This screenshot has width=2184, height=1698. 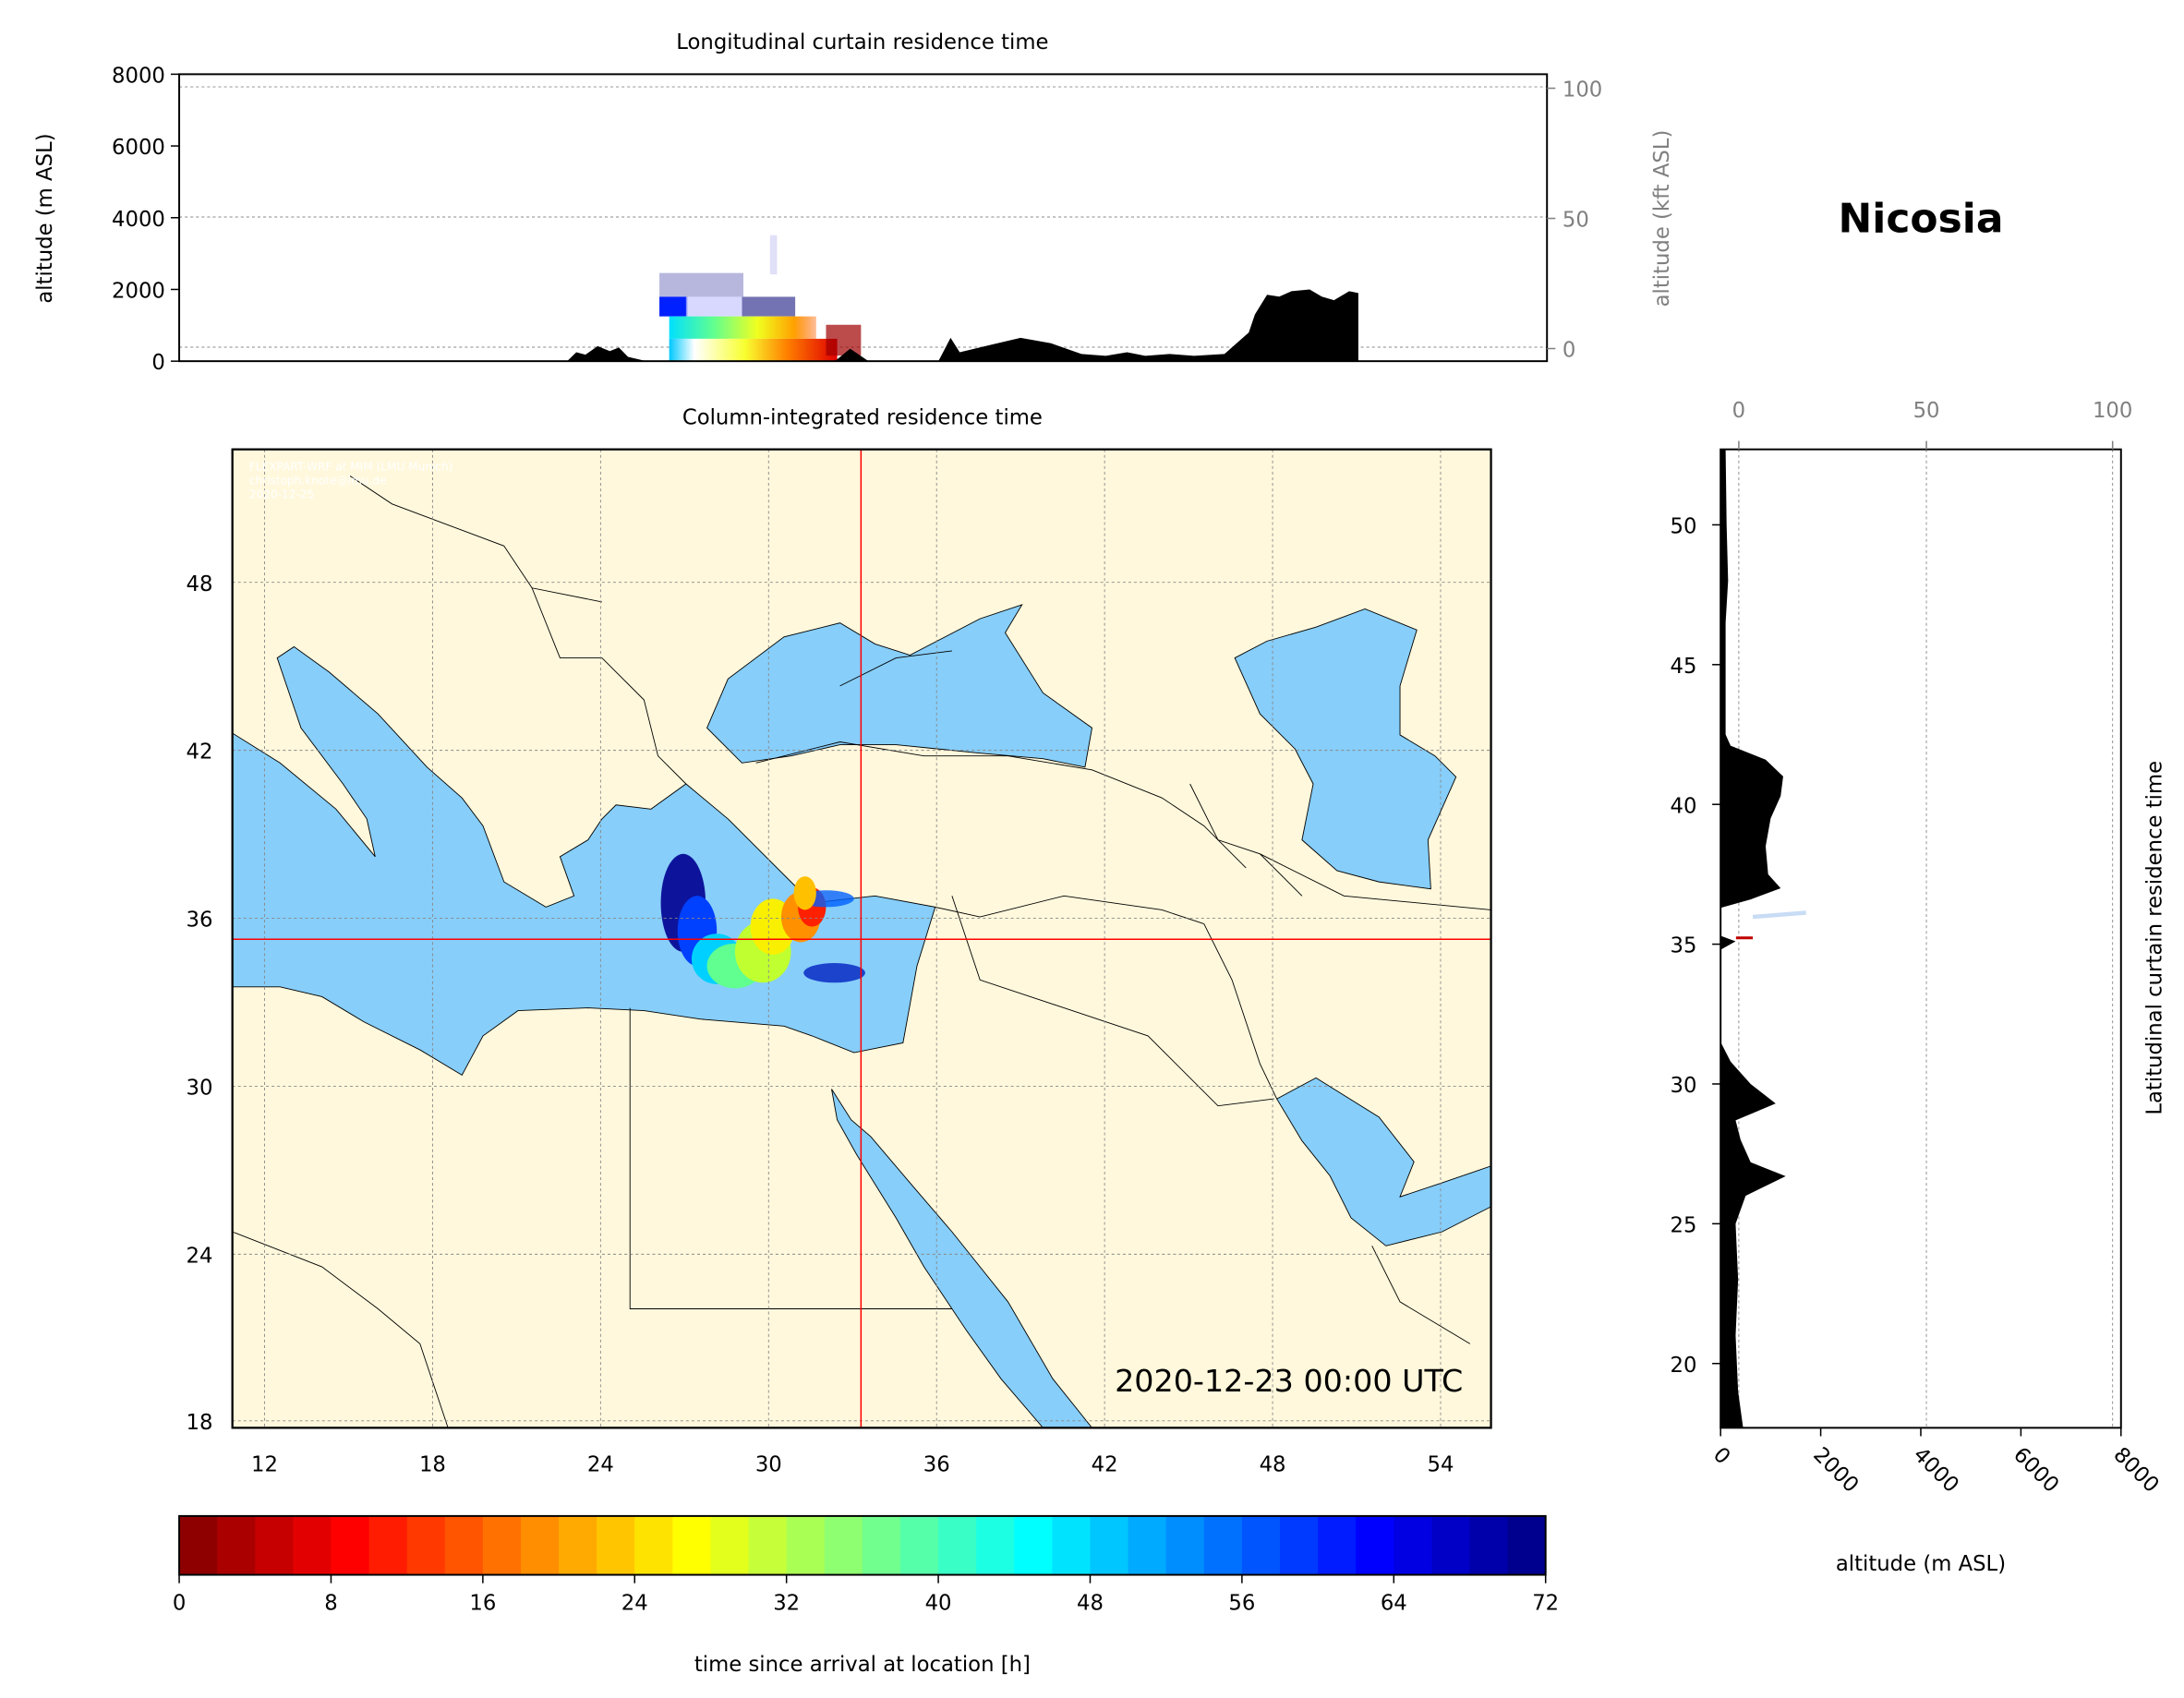 I want to click on longitudinal-ylabel: altitude (m ASL), so click(x=45, y=218).